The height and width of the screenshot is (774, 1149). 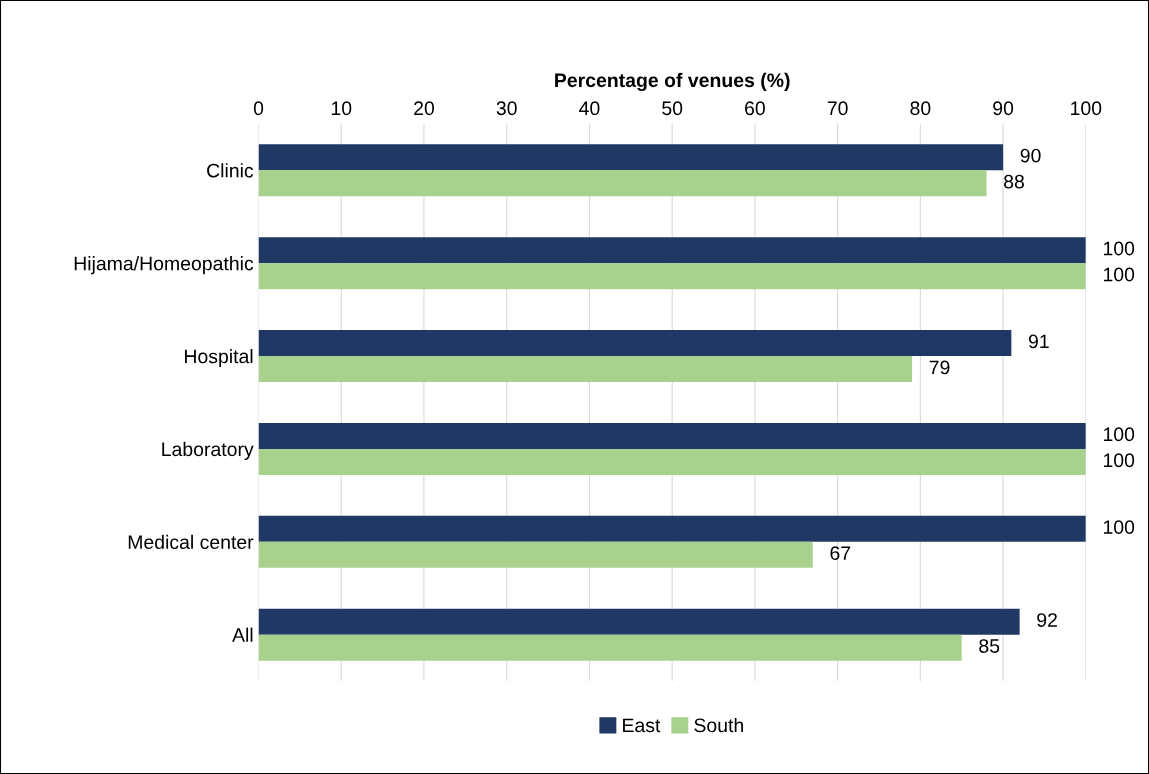 What do you see at coordinates (164, 265) in the screenshot?
I see `y-tick-label: Hijama/Homeopathic` at bounding box center [164, 265].